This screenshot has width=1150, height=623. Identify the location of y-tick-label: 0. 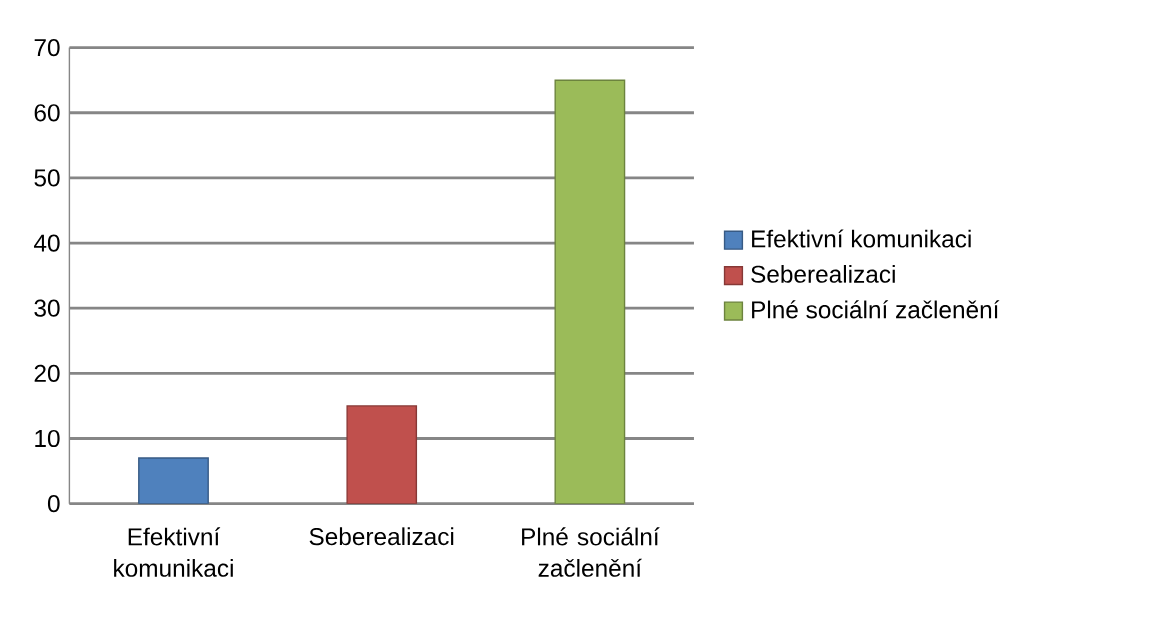
(53, 504).